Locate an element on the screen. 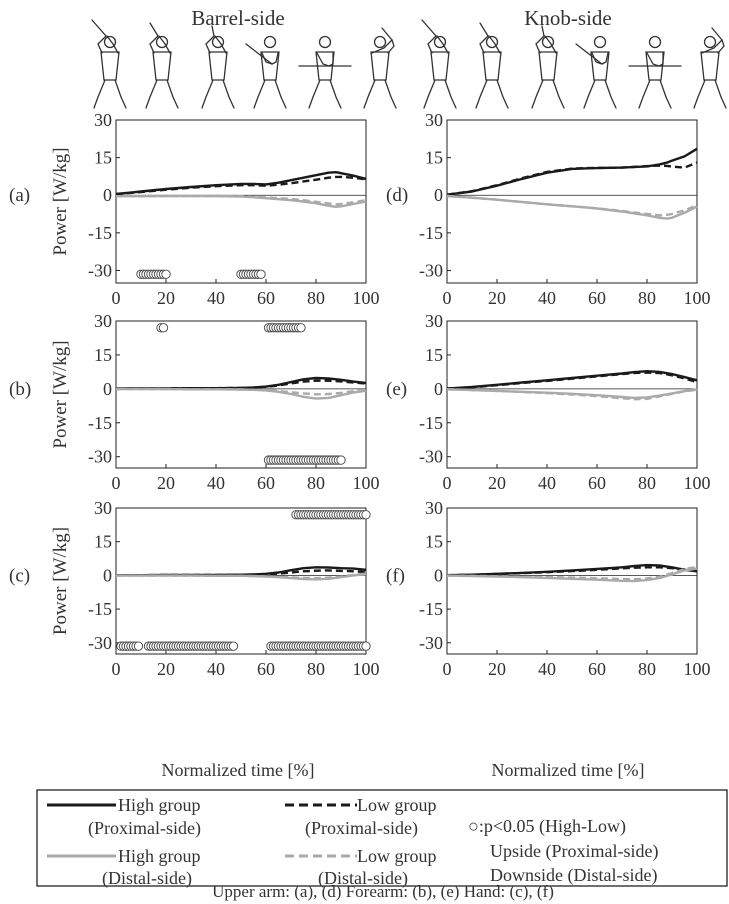  legend-sig-line3: Downside (Distal-side) is located at coordinates (573, 875).